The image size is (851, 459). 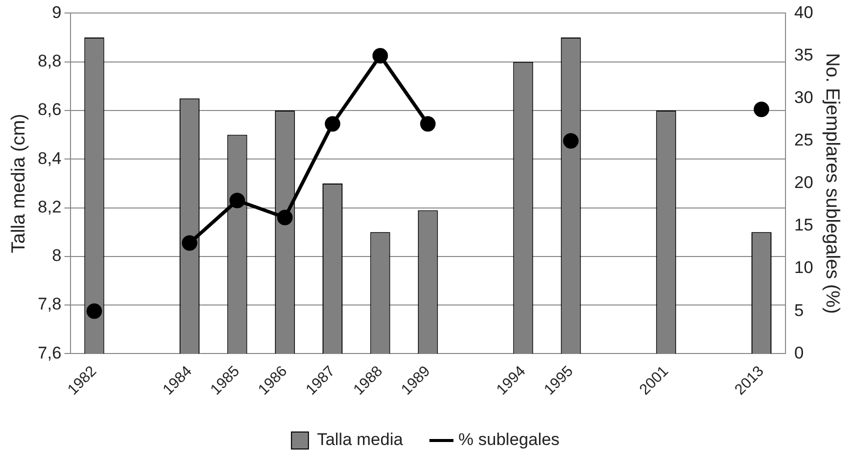 I want to click on y-tick-label: 7,6, so click(x=50, y=352).